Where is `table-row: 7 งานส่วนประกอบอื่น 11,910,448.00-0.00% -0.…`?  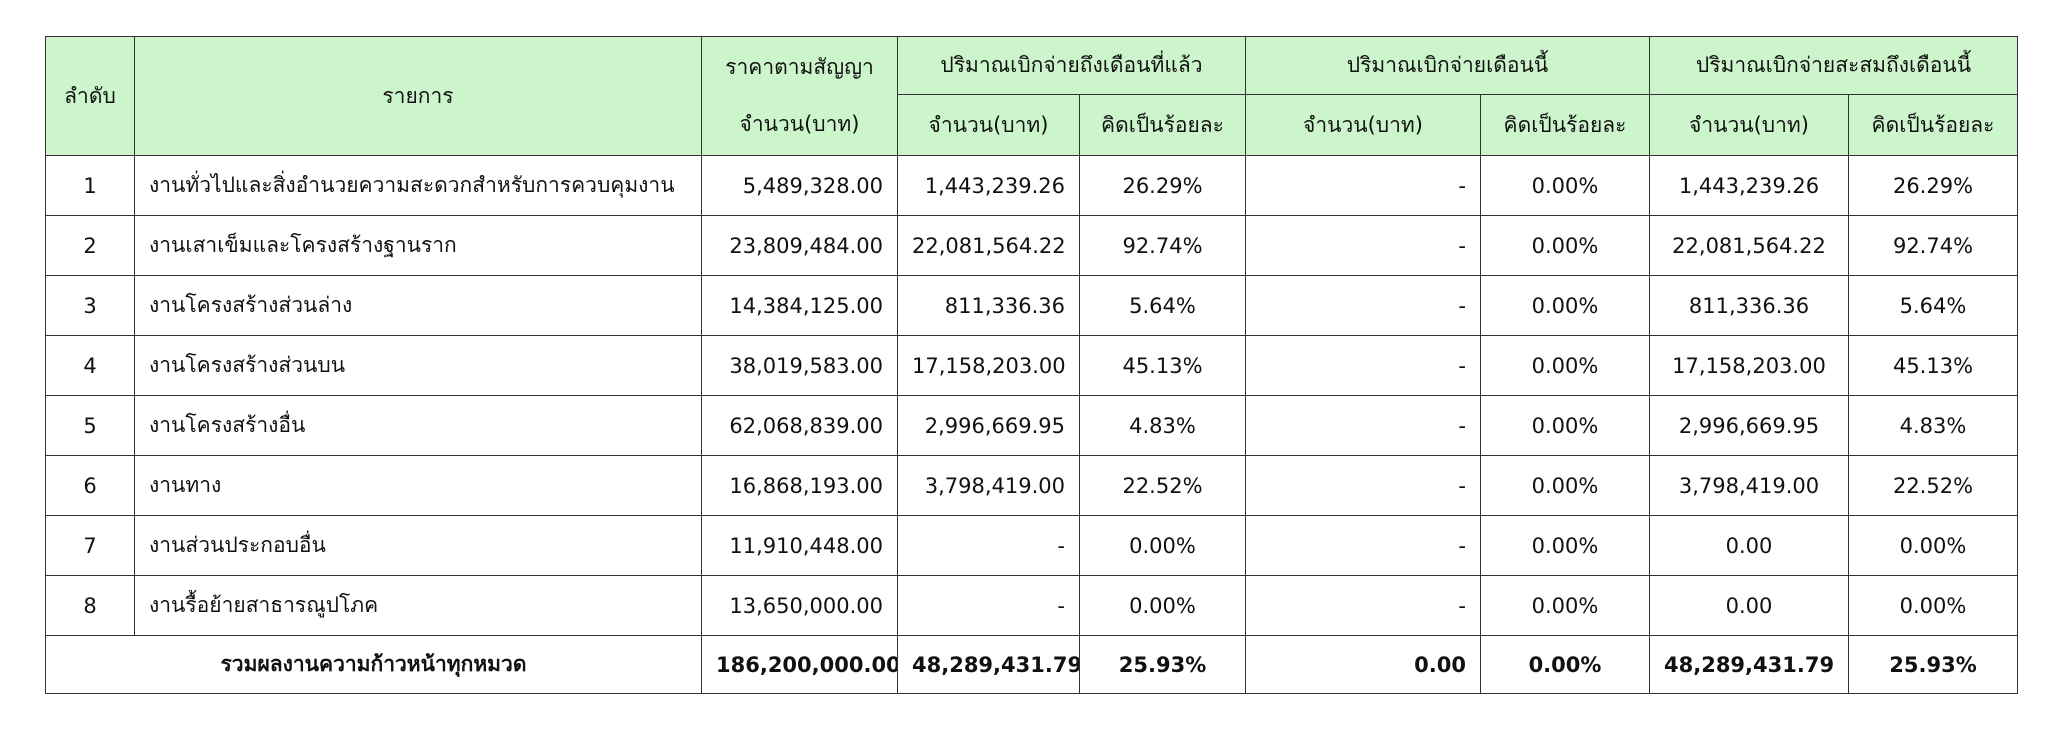 table-row: 7 งานส่วนประกอบอื่น 11,910,448.00-0.00% -0.… is located at coordinates (1031, 545).